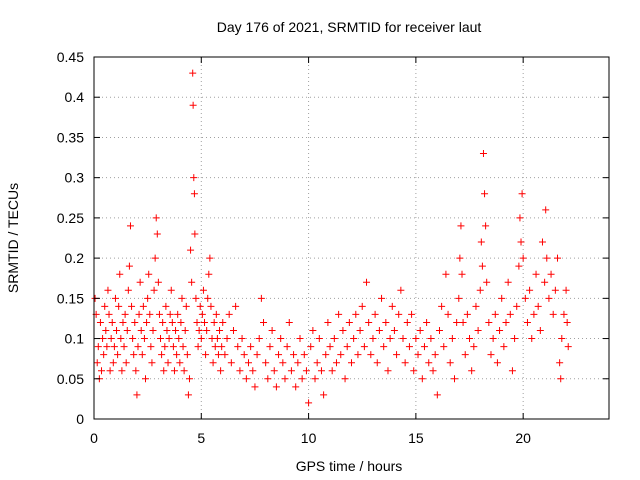 The height and width of the screenshot is (480, 640). Describe the element at coordinates (75, 258) in the screenshot. I see `y-tick-label: 0.2` at that location.